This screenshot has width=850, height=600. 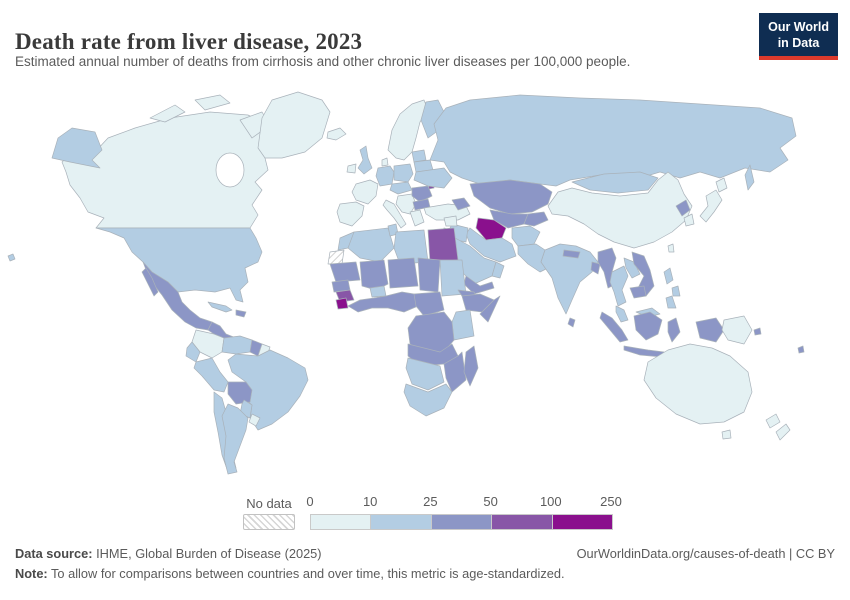 What do you see at coordinates (726, 434) in the screenshot?
I see `country-australia-tasmania` at bounding box center [726, 434].